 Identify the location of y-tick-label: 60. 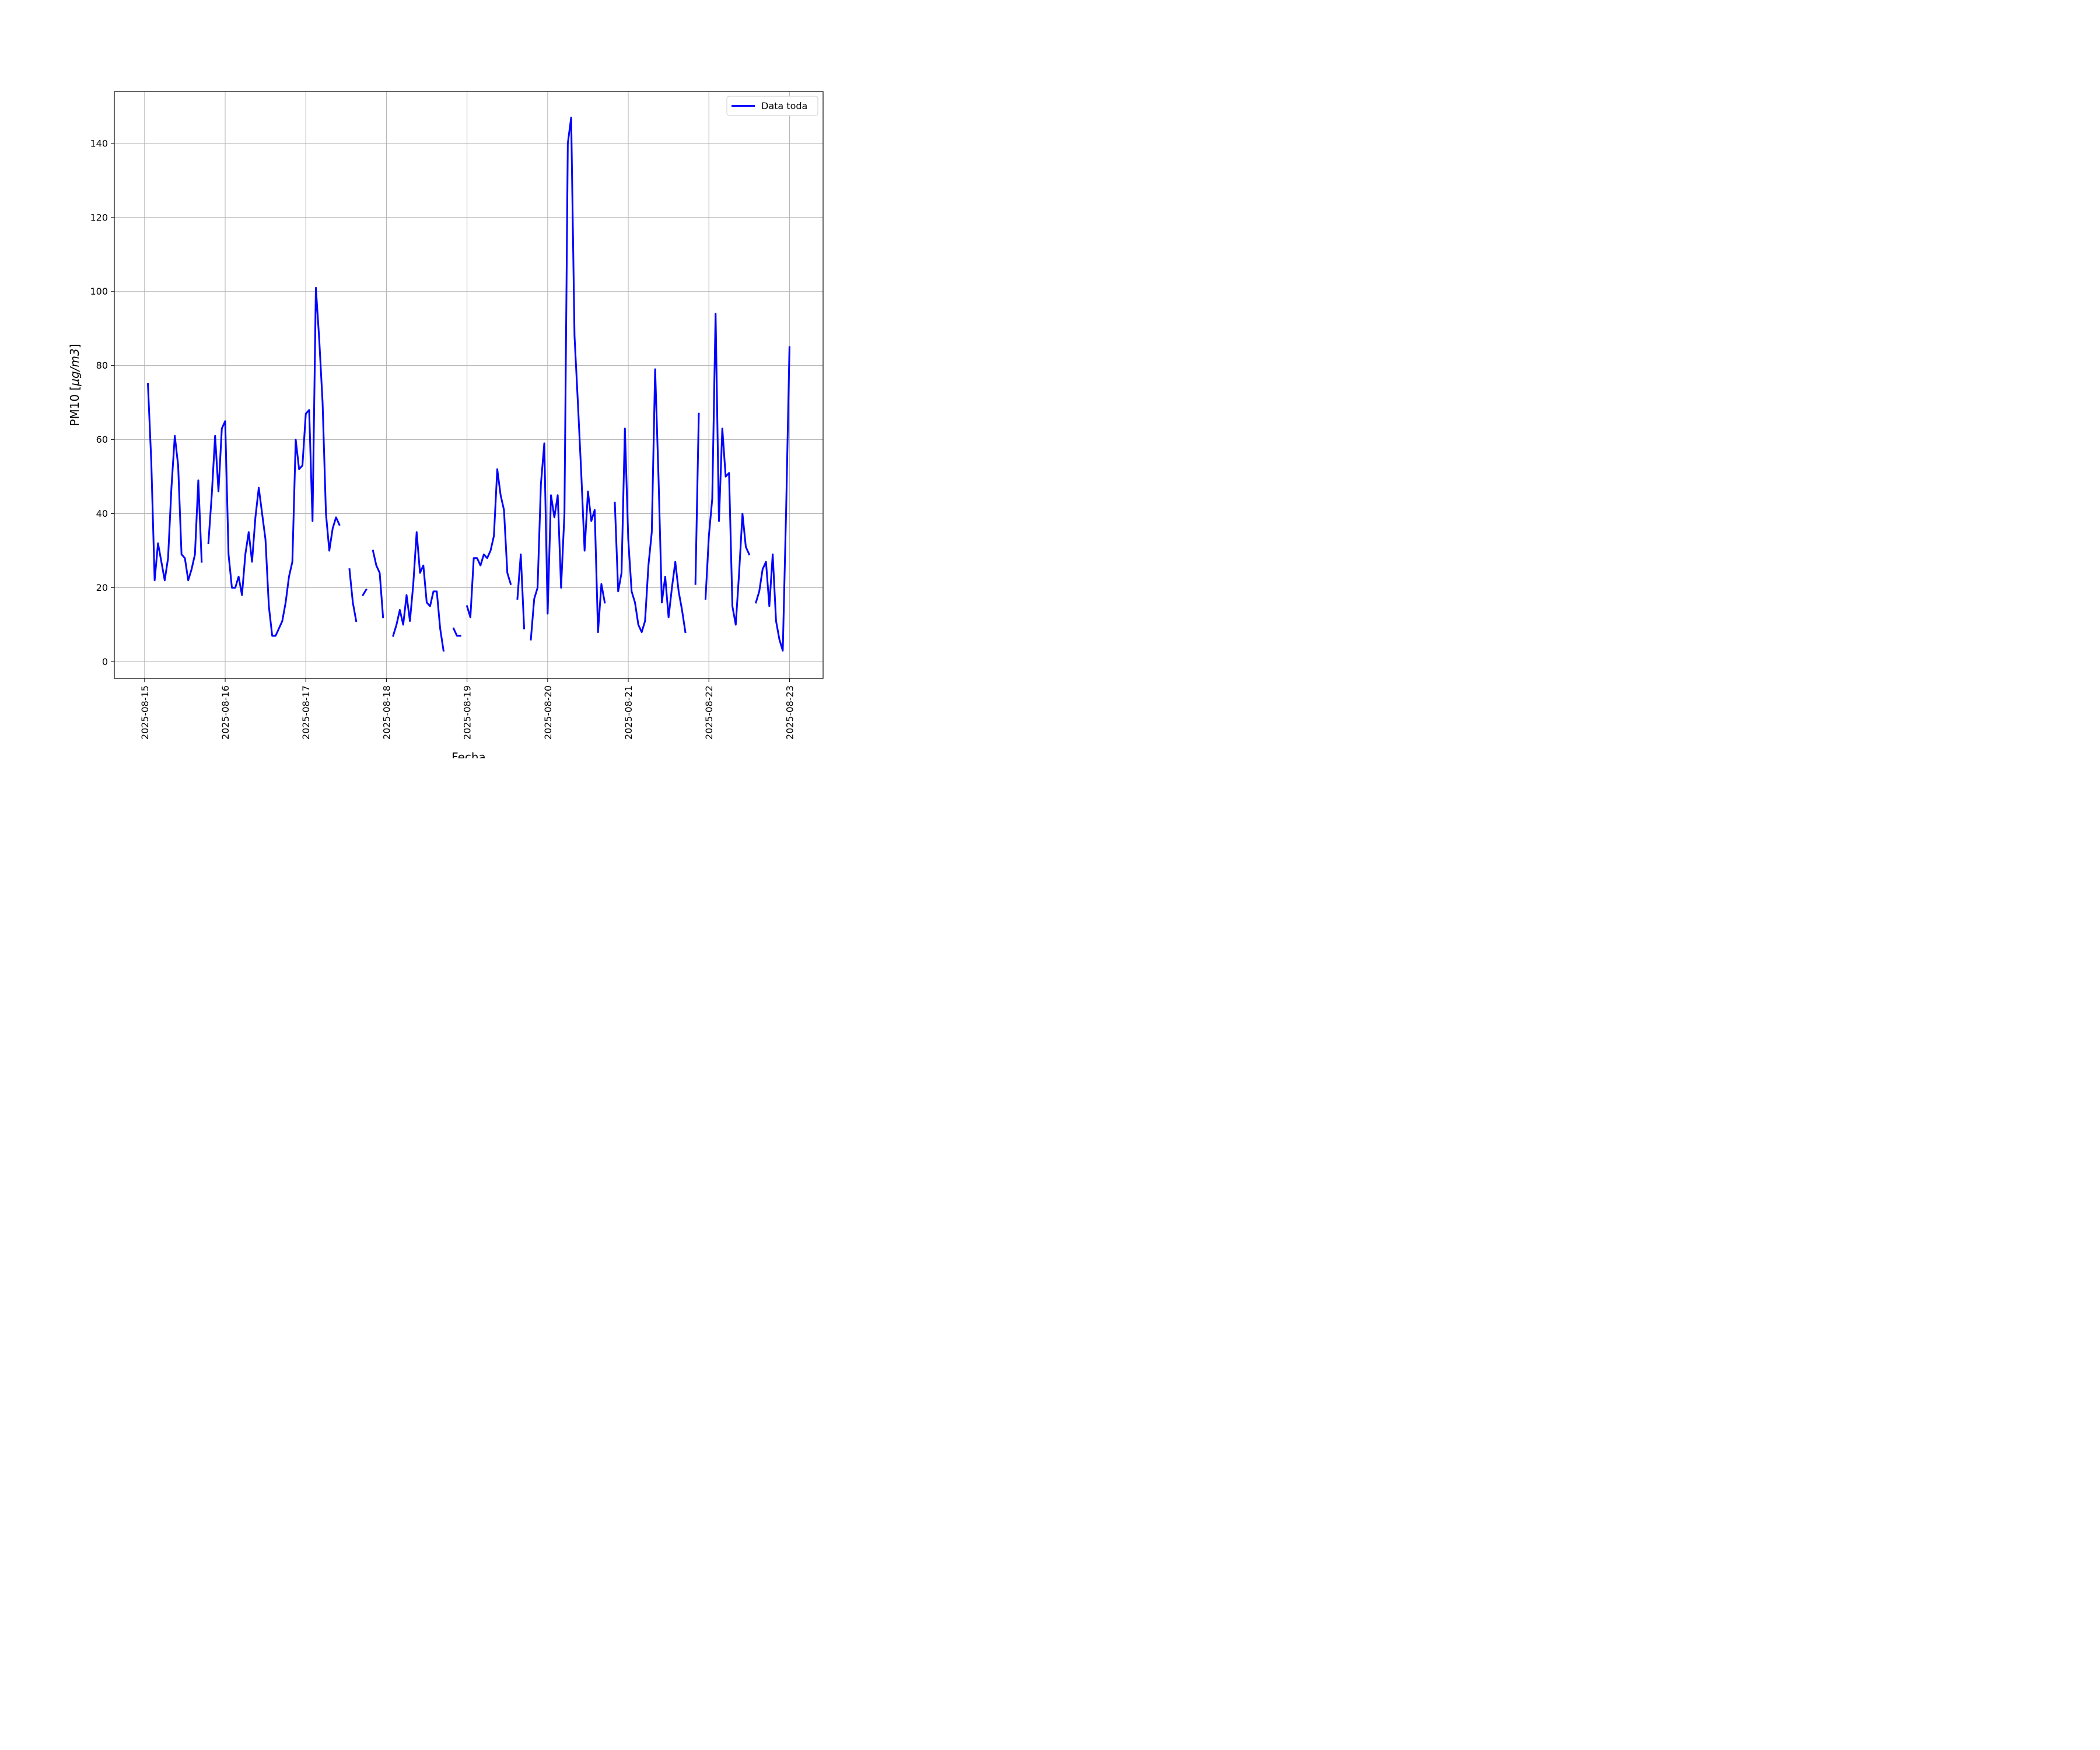
(102, 439).